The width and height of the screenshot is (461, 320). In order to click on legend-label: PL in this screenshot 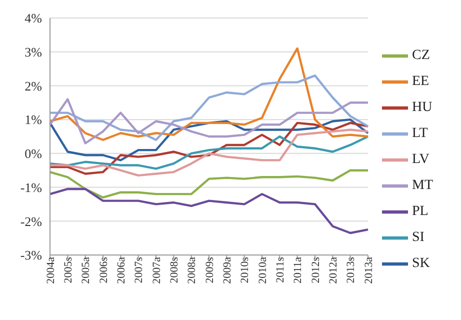, I will do `click(420, 212)`.